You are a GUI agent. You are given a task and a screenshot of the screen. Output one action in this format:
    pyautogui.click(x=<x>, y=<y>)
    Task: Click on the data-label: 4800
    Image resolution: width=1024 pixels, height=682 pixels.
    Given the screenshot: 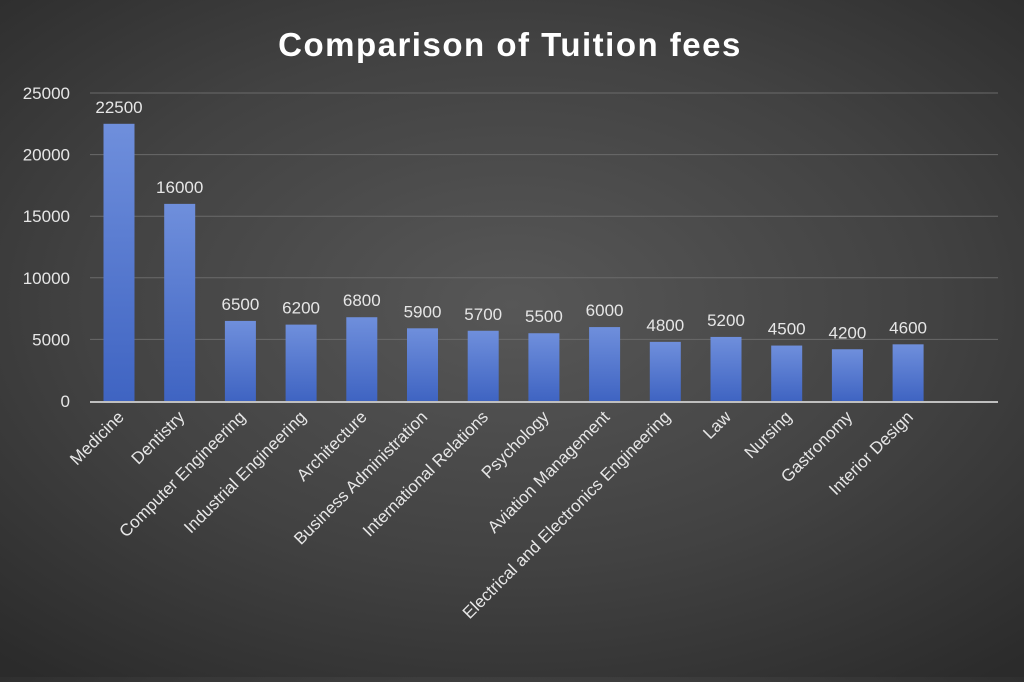 What is the action you would take?
    pyautogui.click(x=665, y=325)
    